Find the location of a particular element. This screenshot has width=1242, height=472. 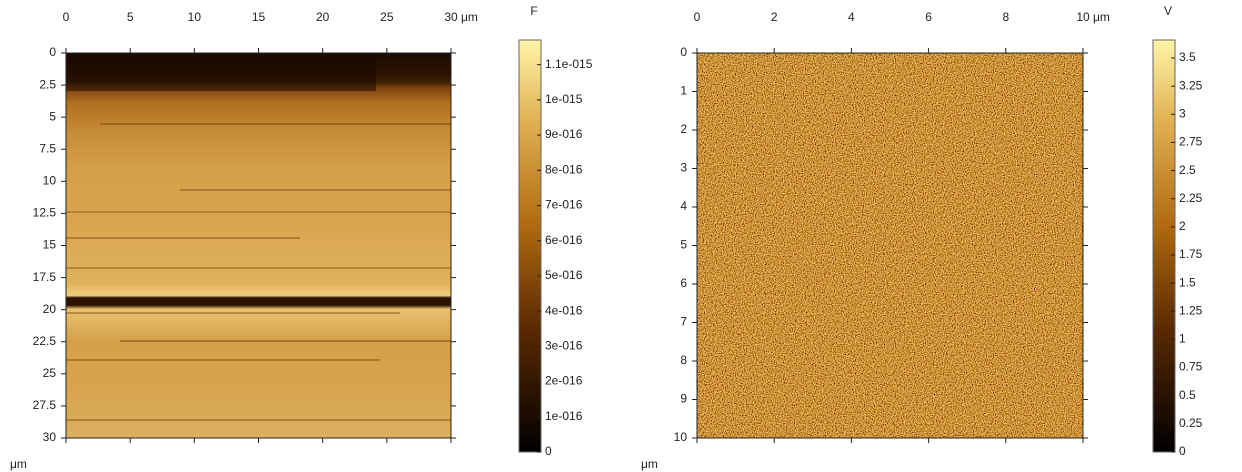

y-tick-label: 7.5 is located at coordinates (47, 148).